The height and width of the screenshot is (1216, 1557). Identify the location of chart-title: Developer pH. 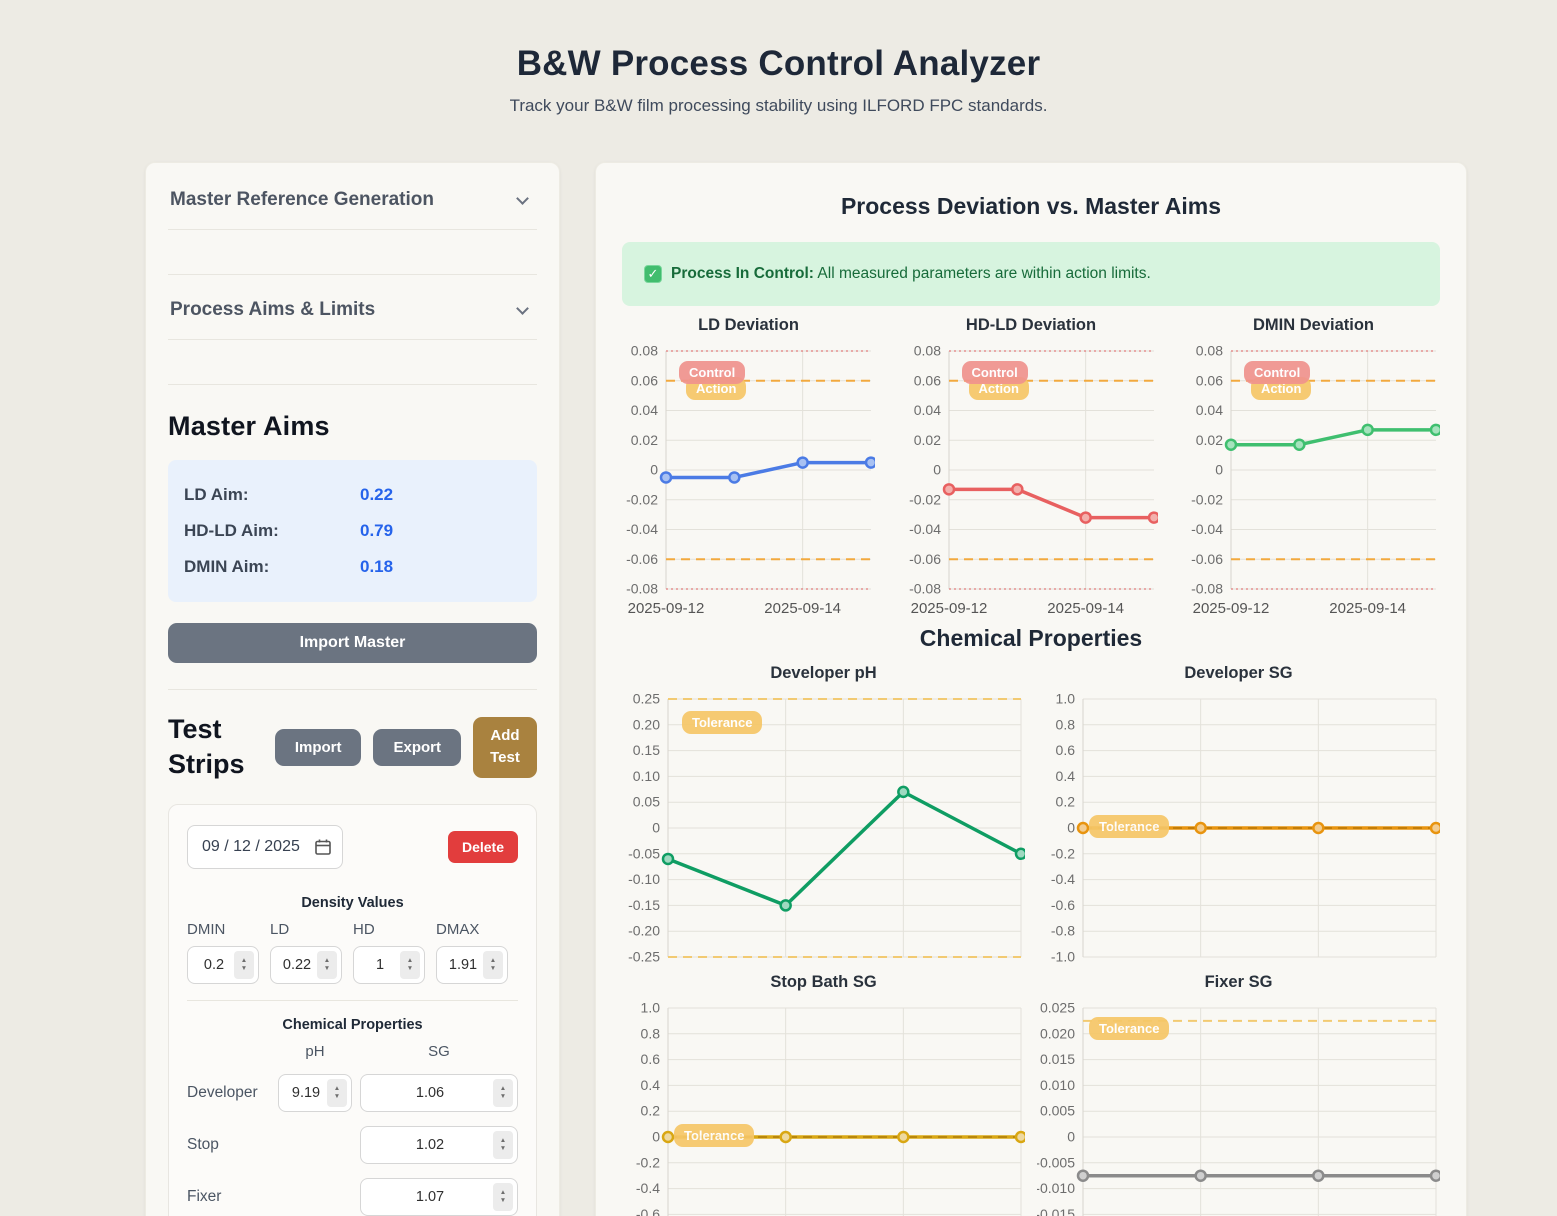
(823, 673).